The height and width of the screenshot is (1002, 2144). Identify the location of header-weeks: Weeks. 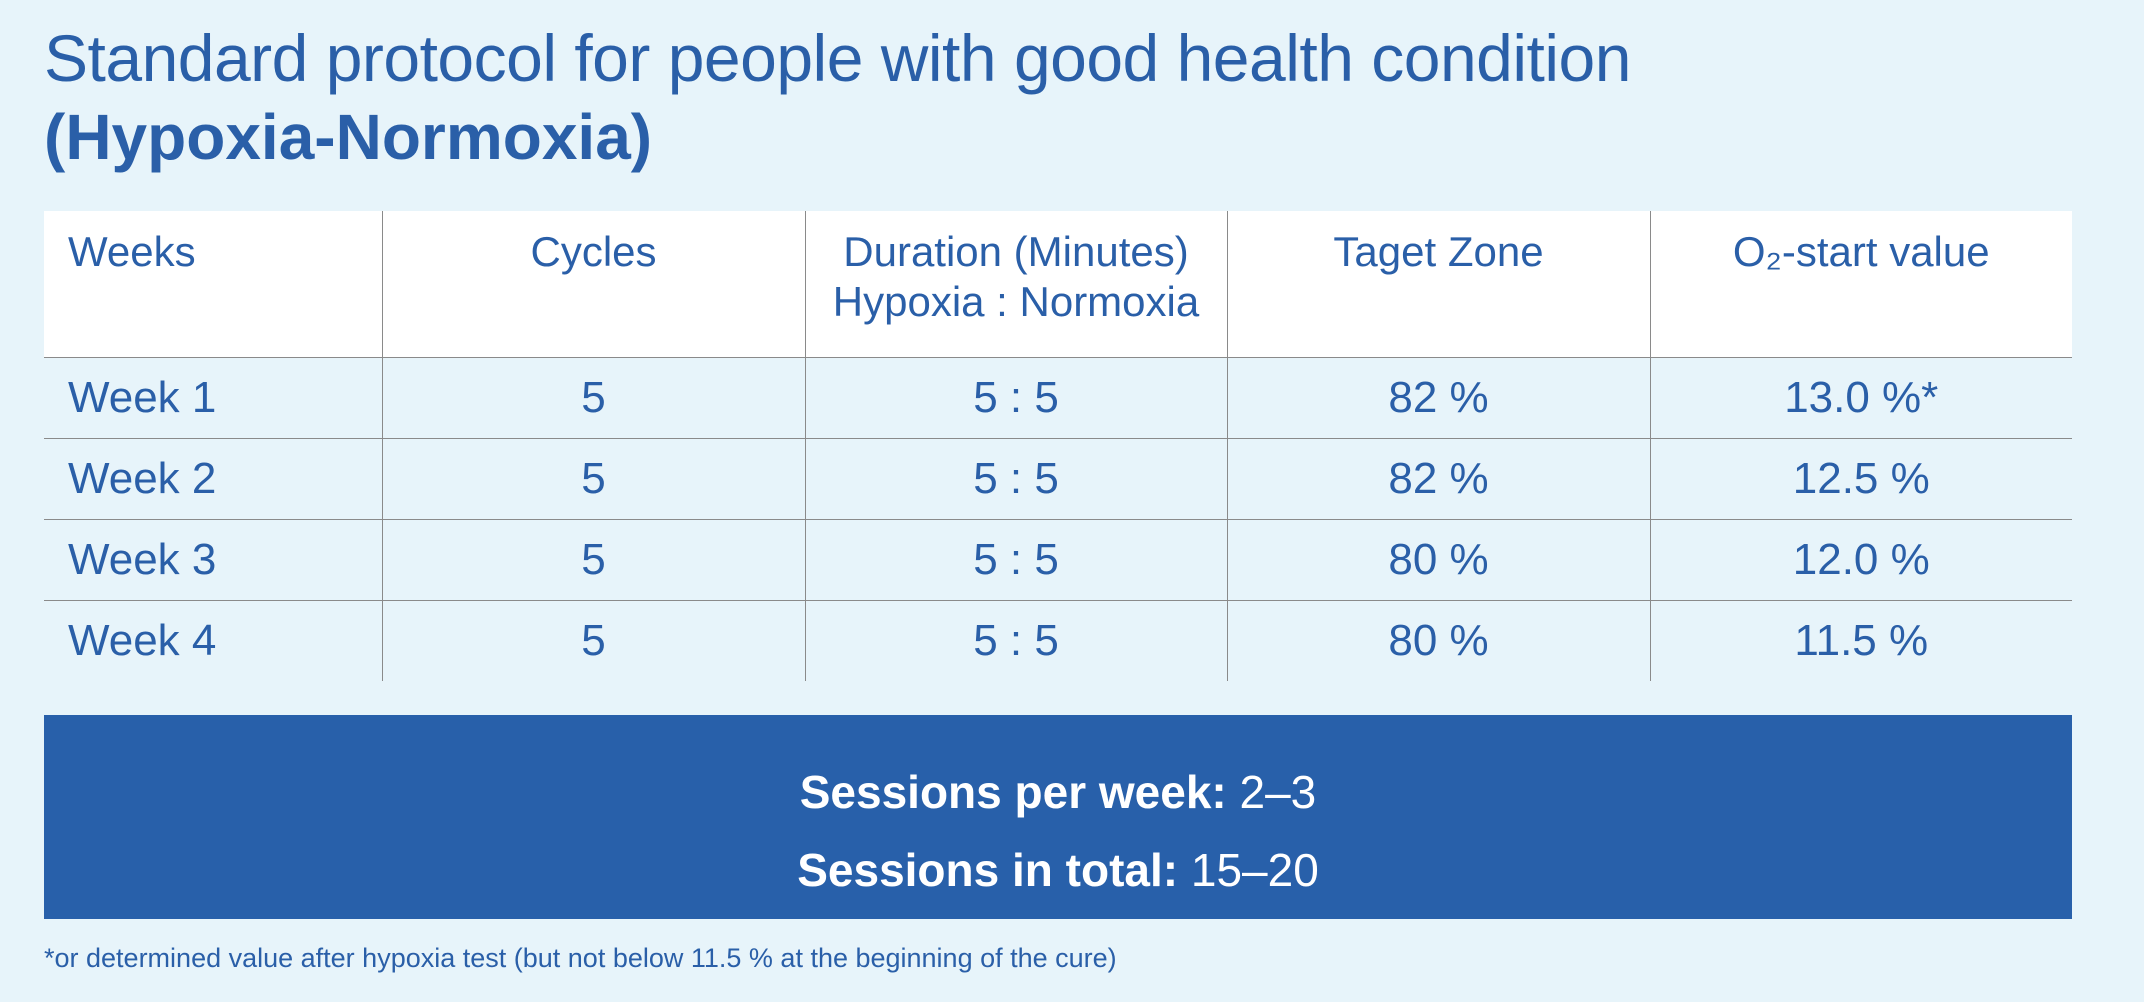
(213, 284).